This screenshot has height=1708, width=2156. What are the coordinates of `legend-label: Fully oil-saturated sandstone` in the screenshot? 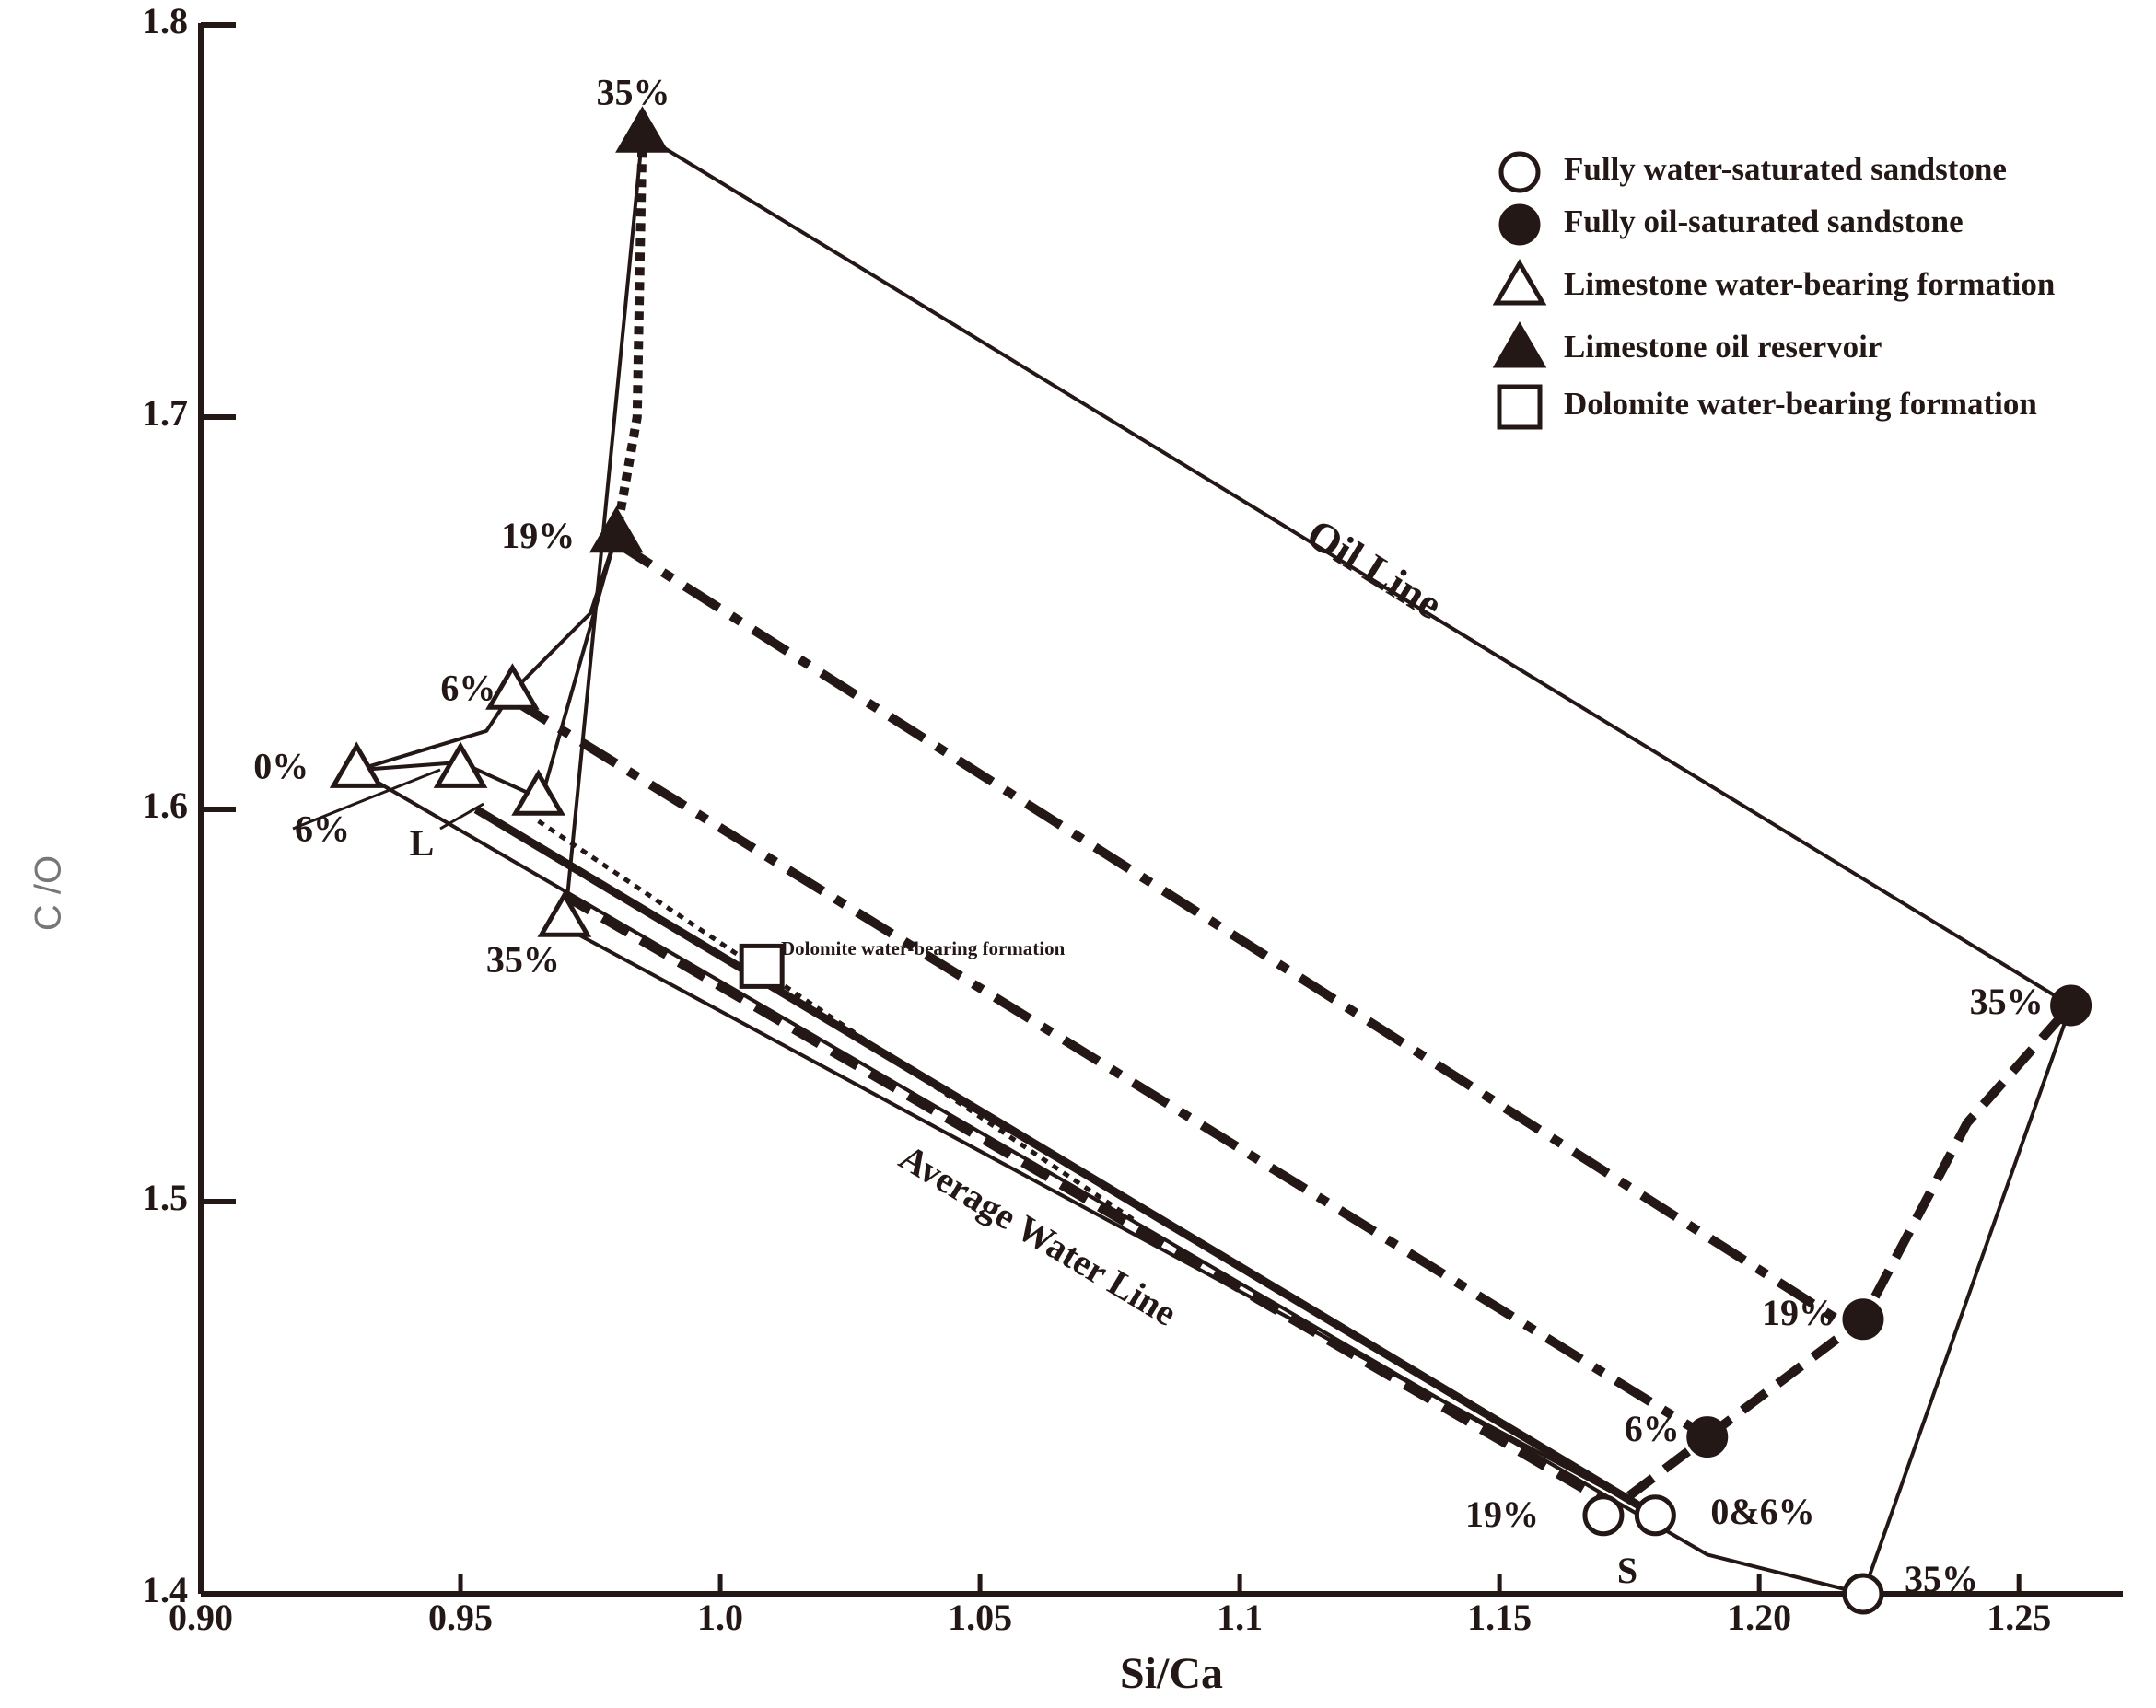 It's located at (1764, 221).